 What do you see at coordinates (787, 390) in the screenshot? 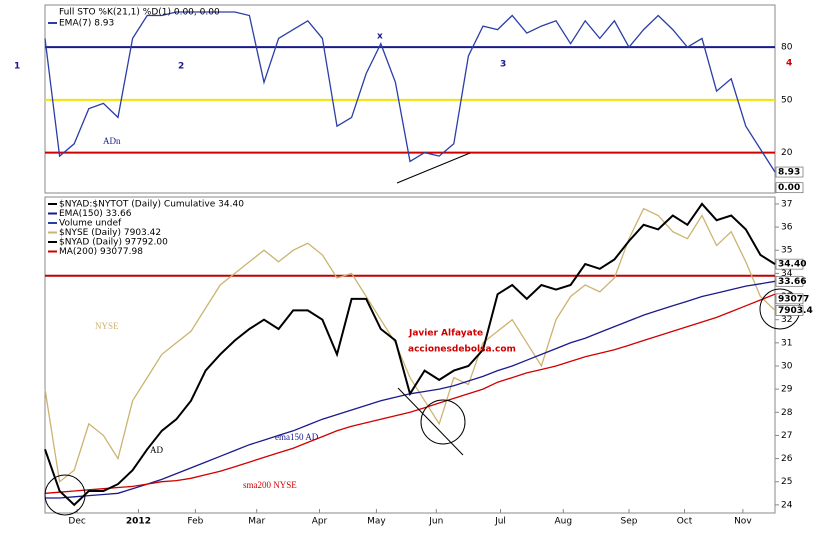
I see `y-tick-label: 29` at bounding box center [787, 390].